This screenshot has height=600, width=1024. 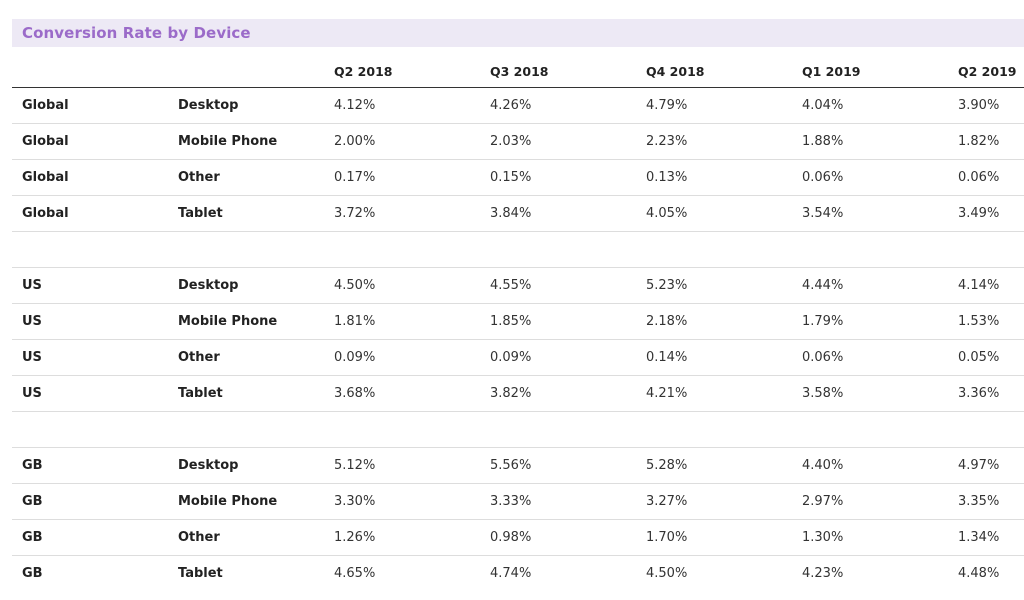 What do you see at coordinates (402, 465) in the screenshot?
I see `value-cell: 5.12%` at bounding box center [402, 465].